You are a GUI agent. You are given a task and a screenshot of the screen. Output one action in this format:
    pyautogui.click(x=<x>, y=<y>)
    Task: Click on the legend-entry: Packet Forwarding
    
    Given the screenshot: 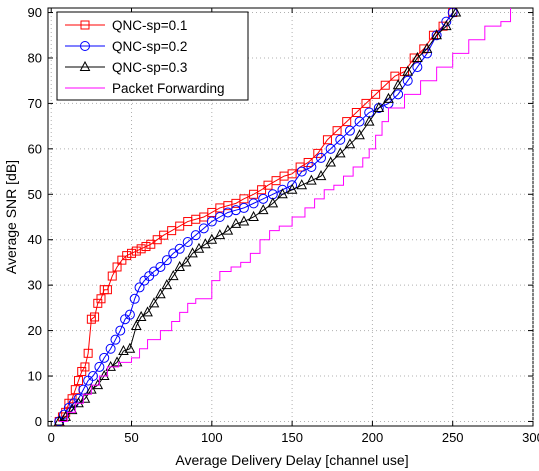 What is the action you would take?
    pyautogui.click(x=145, y=88)
    